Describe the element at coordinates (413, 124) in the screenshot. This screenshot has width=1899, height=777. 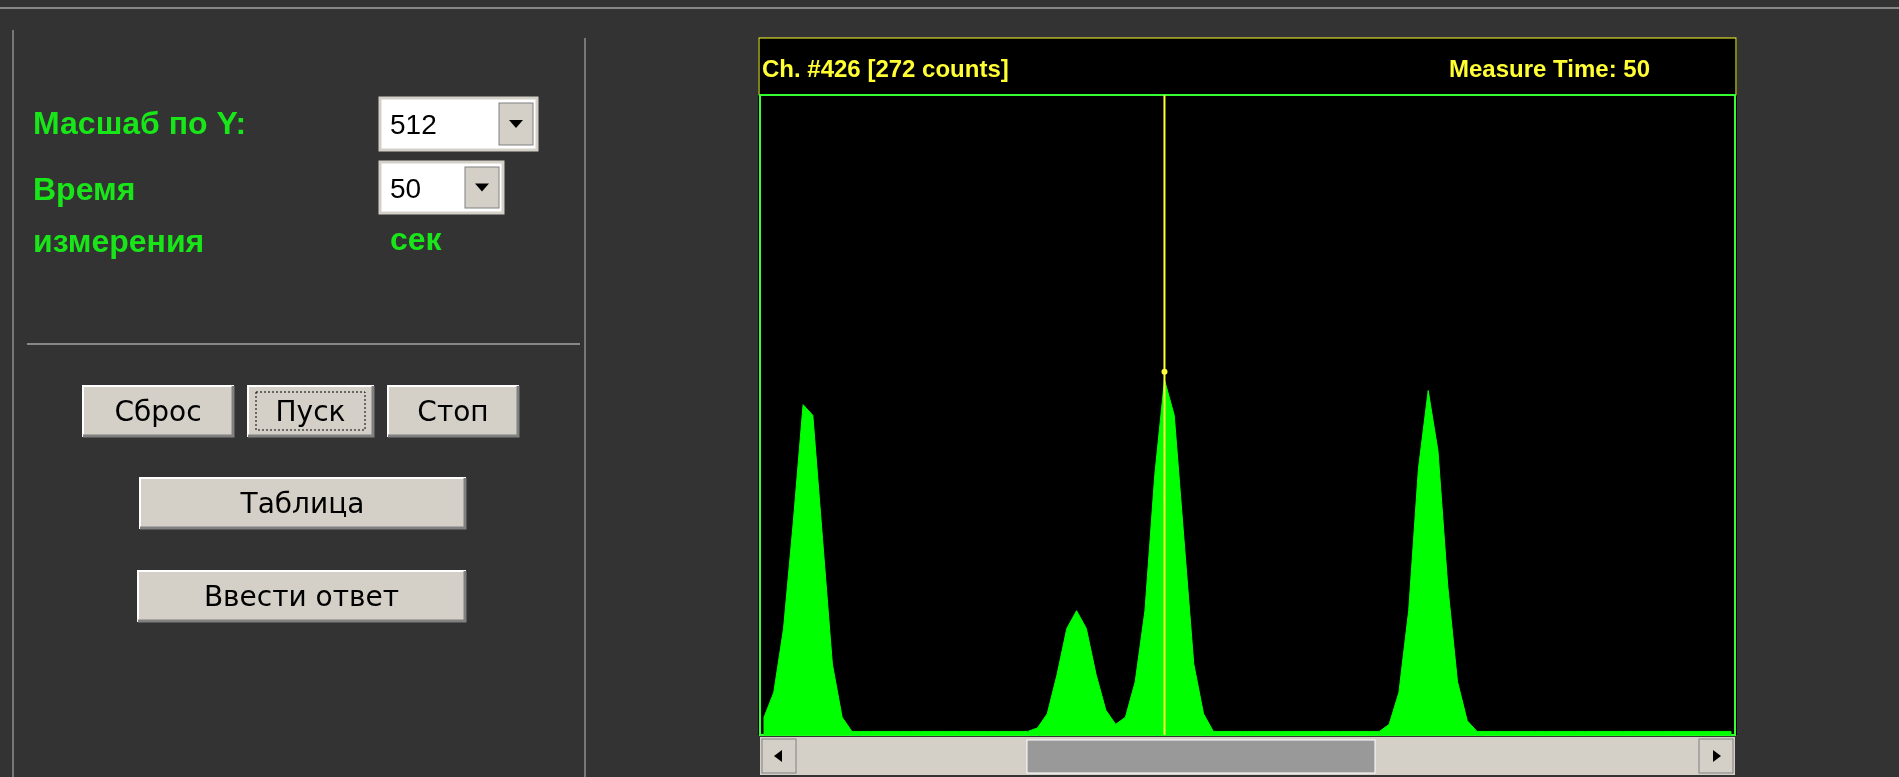
I see `text: 512` at that location.